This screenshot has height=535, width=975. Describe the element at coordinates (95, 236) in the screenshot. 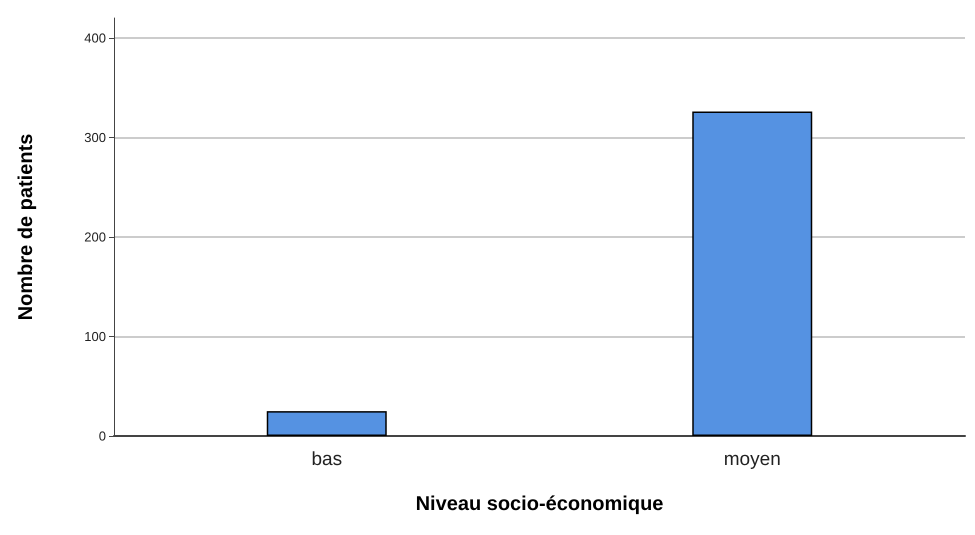

I see `y-tick-label: 200` at that location.